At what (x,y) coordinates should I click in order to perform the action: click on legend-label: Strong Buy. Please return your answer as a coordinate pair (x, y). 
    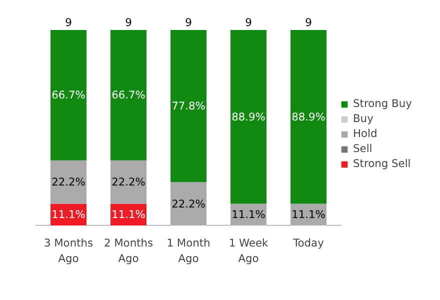
    Looking at the image, I should click on (382, 103).